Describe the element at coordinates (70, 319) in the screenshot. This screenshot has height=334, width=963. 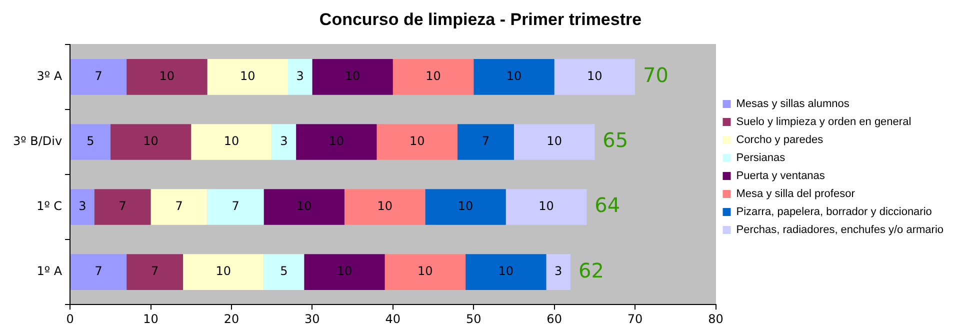
I see `x-tick-label: 0` at that location.